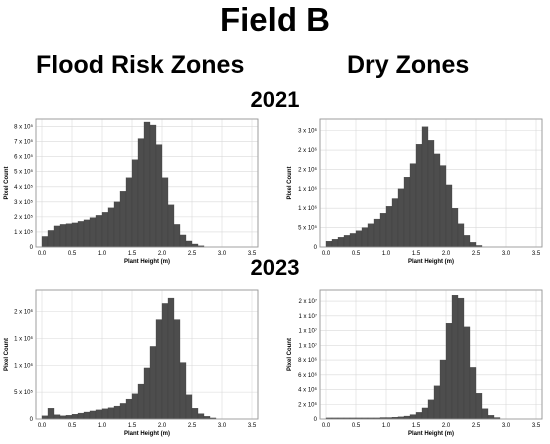 Image resolution: width=550 pixels, height=444 pixels. Describe the element at coordinates (23, 202) in the screenshot. I see `y-tick-label: 3 x 10⁵` at that location.